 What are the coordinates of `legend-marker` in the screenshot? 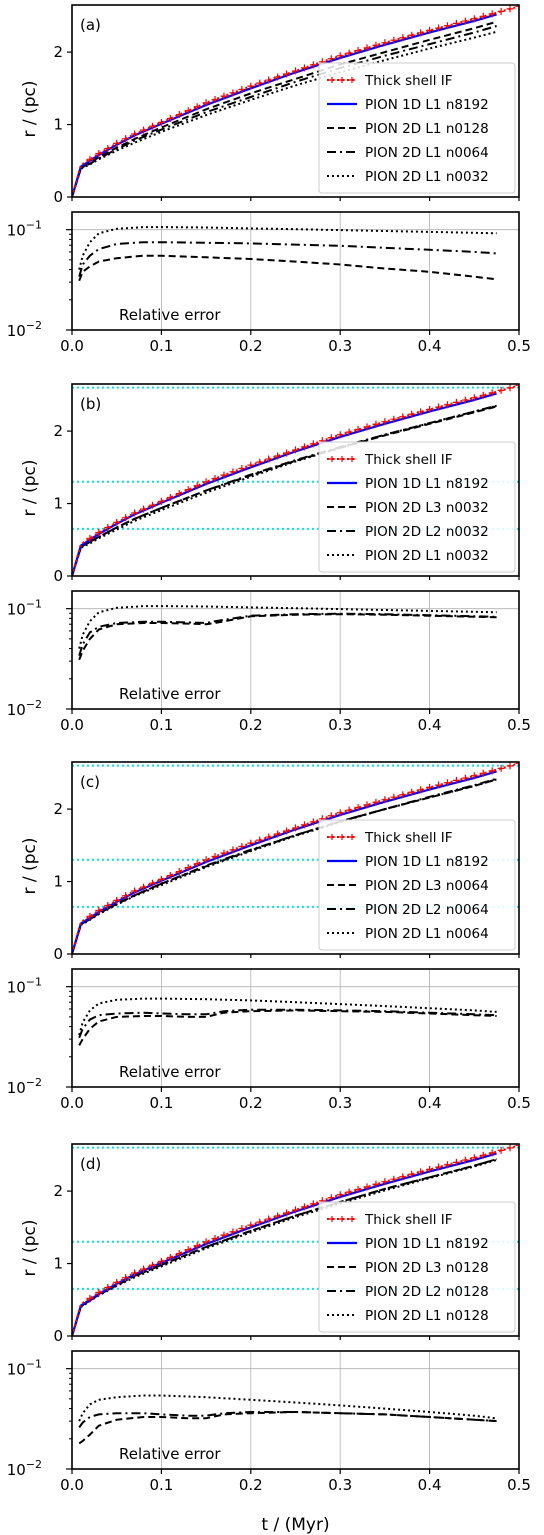 It's located at (352, 837).